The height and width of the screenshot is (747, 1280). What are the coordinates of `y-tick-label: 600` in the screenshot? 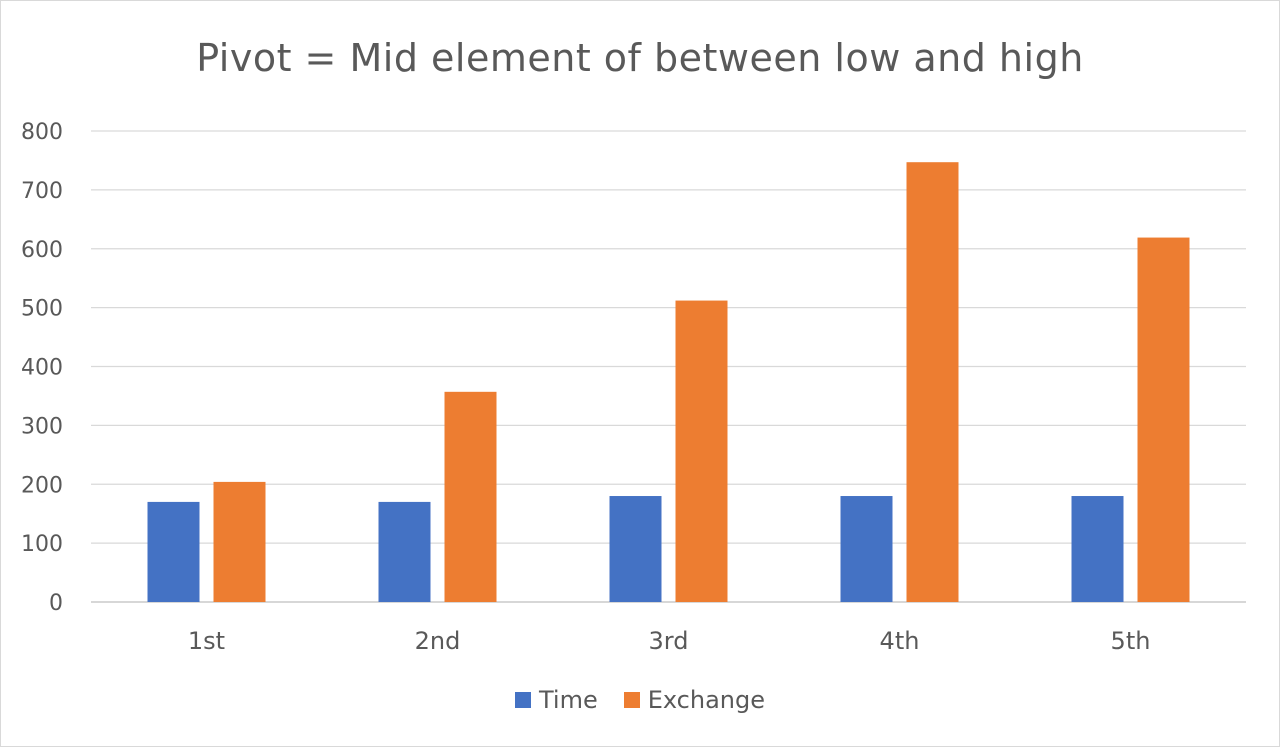 It's located at (42, 250).